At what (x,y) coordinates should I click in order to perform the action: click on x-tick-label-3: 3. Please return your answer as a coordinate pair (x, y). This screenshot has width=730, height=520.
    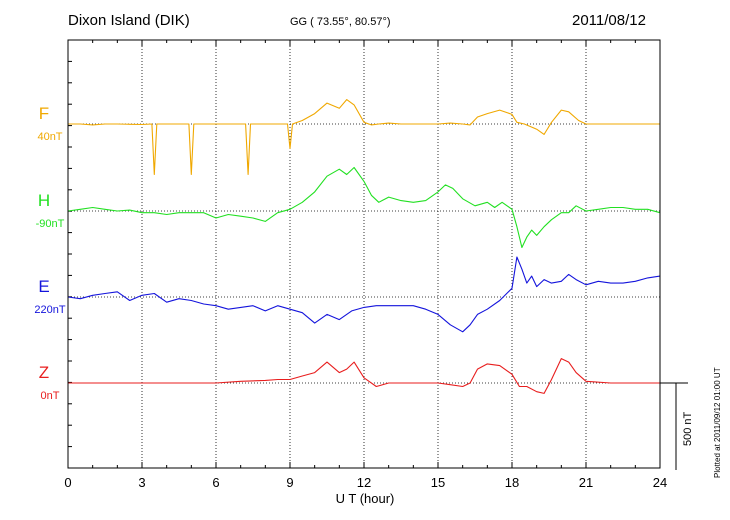
    Looking at the image, I should click on (141, 482).